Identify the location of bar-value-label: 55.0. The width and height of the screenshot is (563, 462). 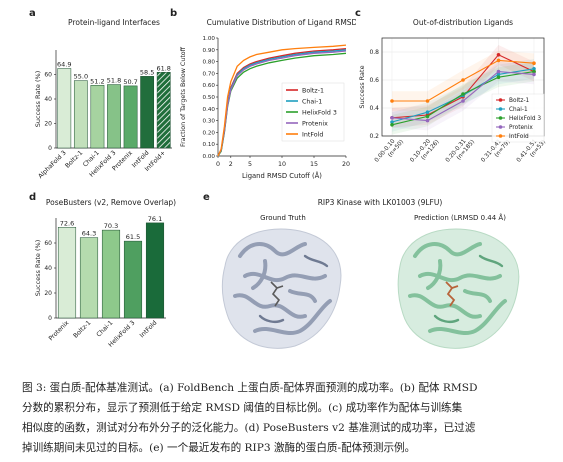
(81, 77).